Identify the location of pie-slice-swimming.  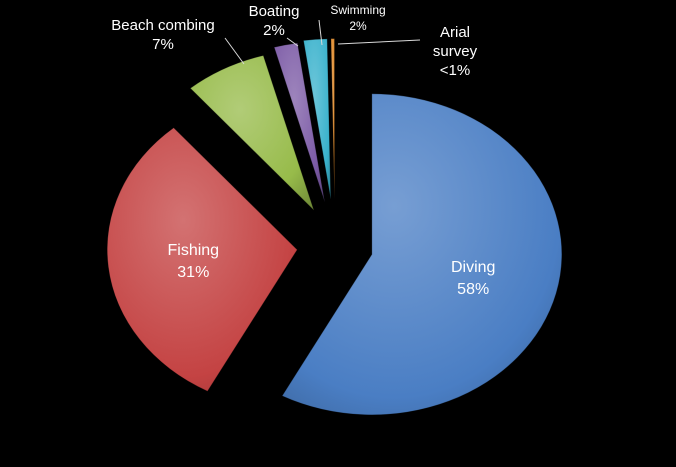
(317, 119).